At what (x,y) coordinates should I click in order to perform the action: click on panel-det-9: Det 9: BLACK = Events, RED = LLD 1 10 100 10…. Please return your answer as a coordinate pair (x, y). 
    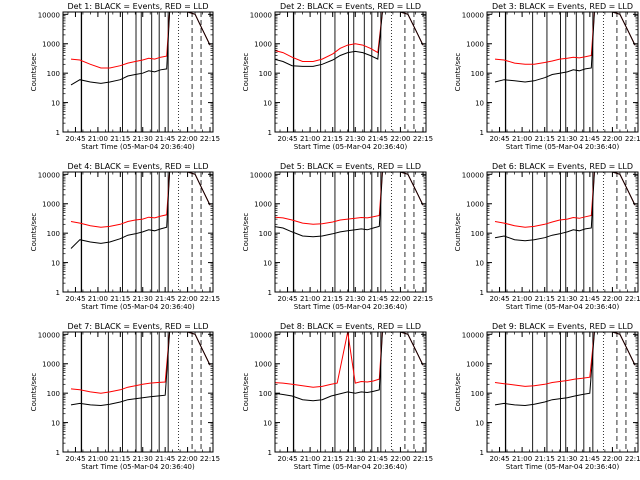
    Looking at the image, I should click on (547, 396).